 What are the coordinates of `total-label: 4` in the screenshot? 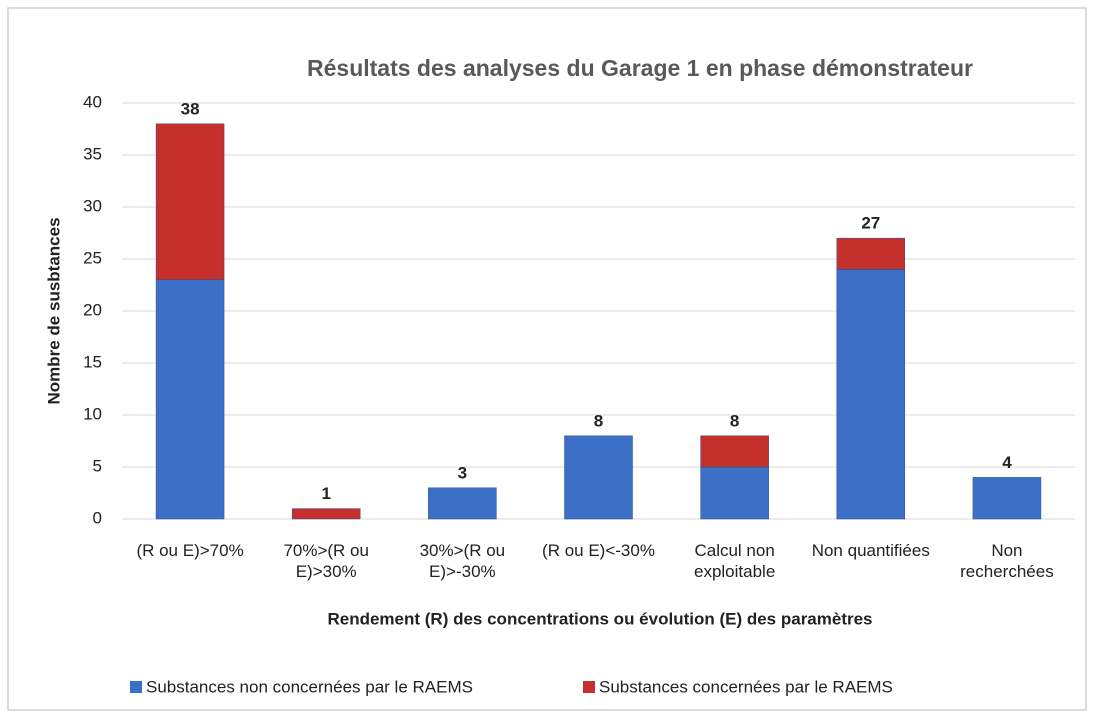 It's located at (1007, 462).